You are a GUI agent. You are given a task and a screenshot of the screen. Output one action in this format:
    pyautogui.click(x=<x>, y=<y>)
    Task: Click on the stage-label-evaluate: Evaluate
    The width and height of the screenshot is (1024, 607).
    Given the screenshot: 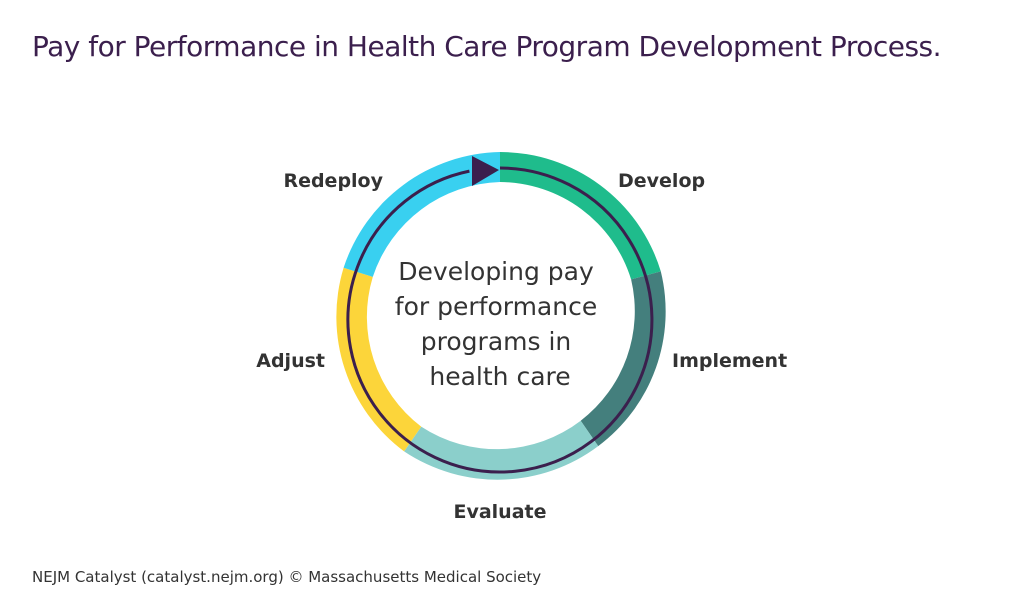 What is the action you would take?
    pyautogui.click(x=499, y=512)
    